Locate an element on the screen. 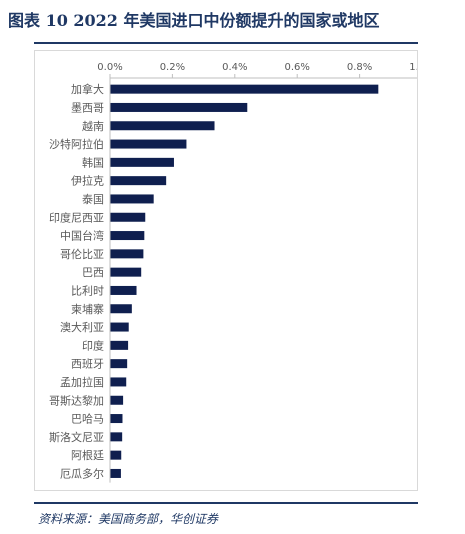 The image size is (465, 534). category-label: 加拿大 is located at coordinates (87, 89).